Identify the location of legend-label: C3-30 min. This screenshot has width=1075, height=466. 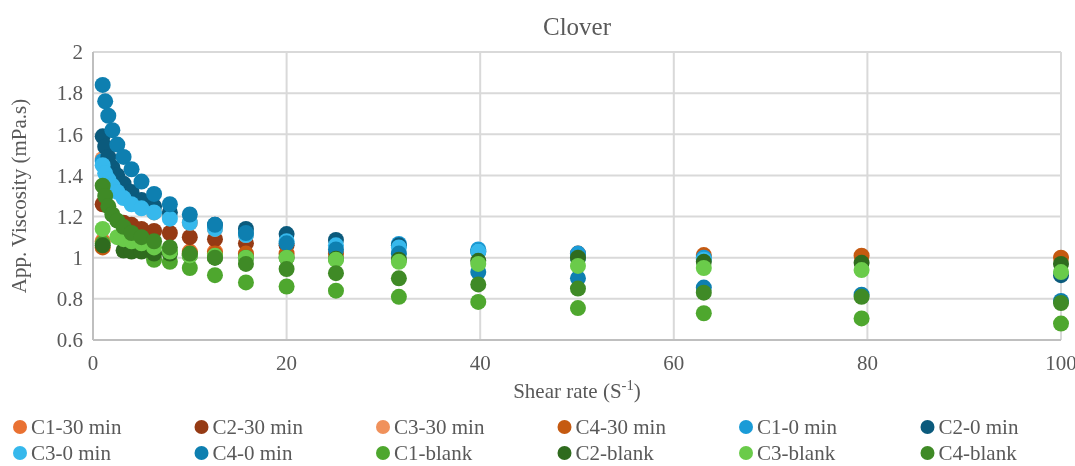
(439, 427).